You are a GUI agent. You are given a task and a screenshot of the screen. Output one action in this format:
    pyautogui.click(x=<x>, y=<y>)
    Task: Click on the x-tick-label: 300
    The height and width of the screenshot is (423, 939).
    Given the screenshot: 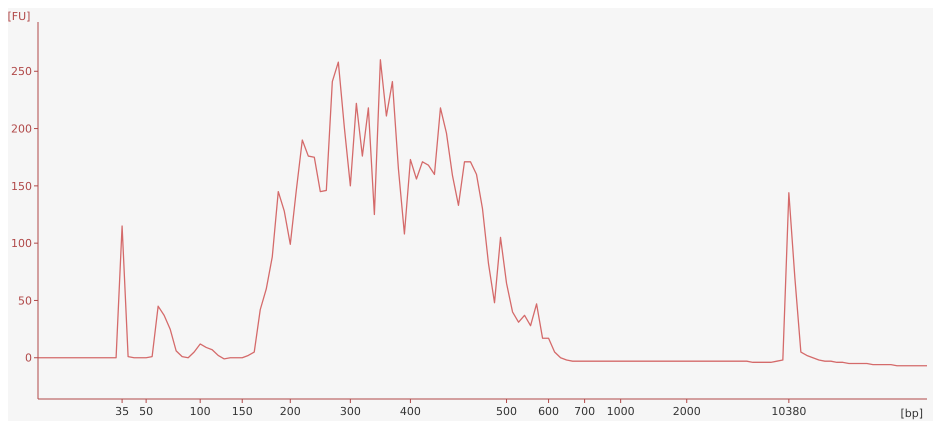 What is the action you would take?
    pyautogui.click(x=350, y=411)
    